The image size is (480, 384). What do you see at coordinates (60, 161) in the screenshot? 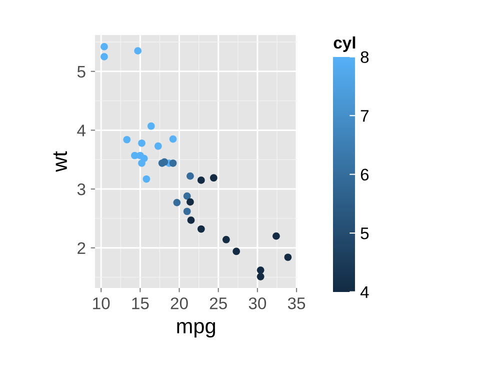
I see `y-axis-title: wt` at bounding box center [60, 161].